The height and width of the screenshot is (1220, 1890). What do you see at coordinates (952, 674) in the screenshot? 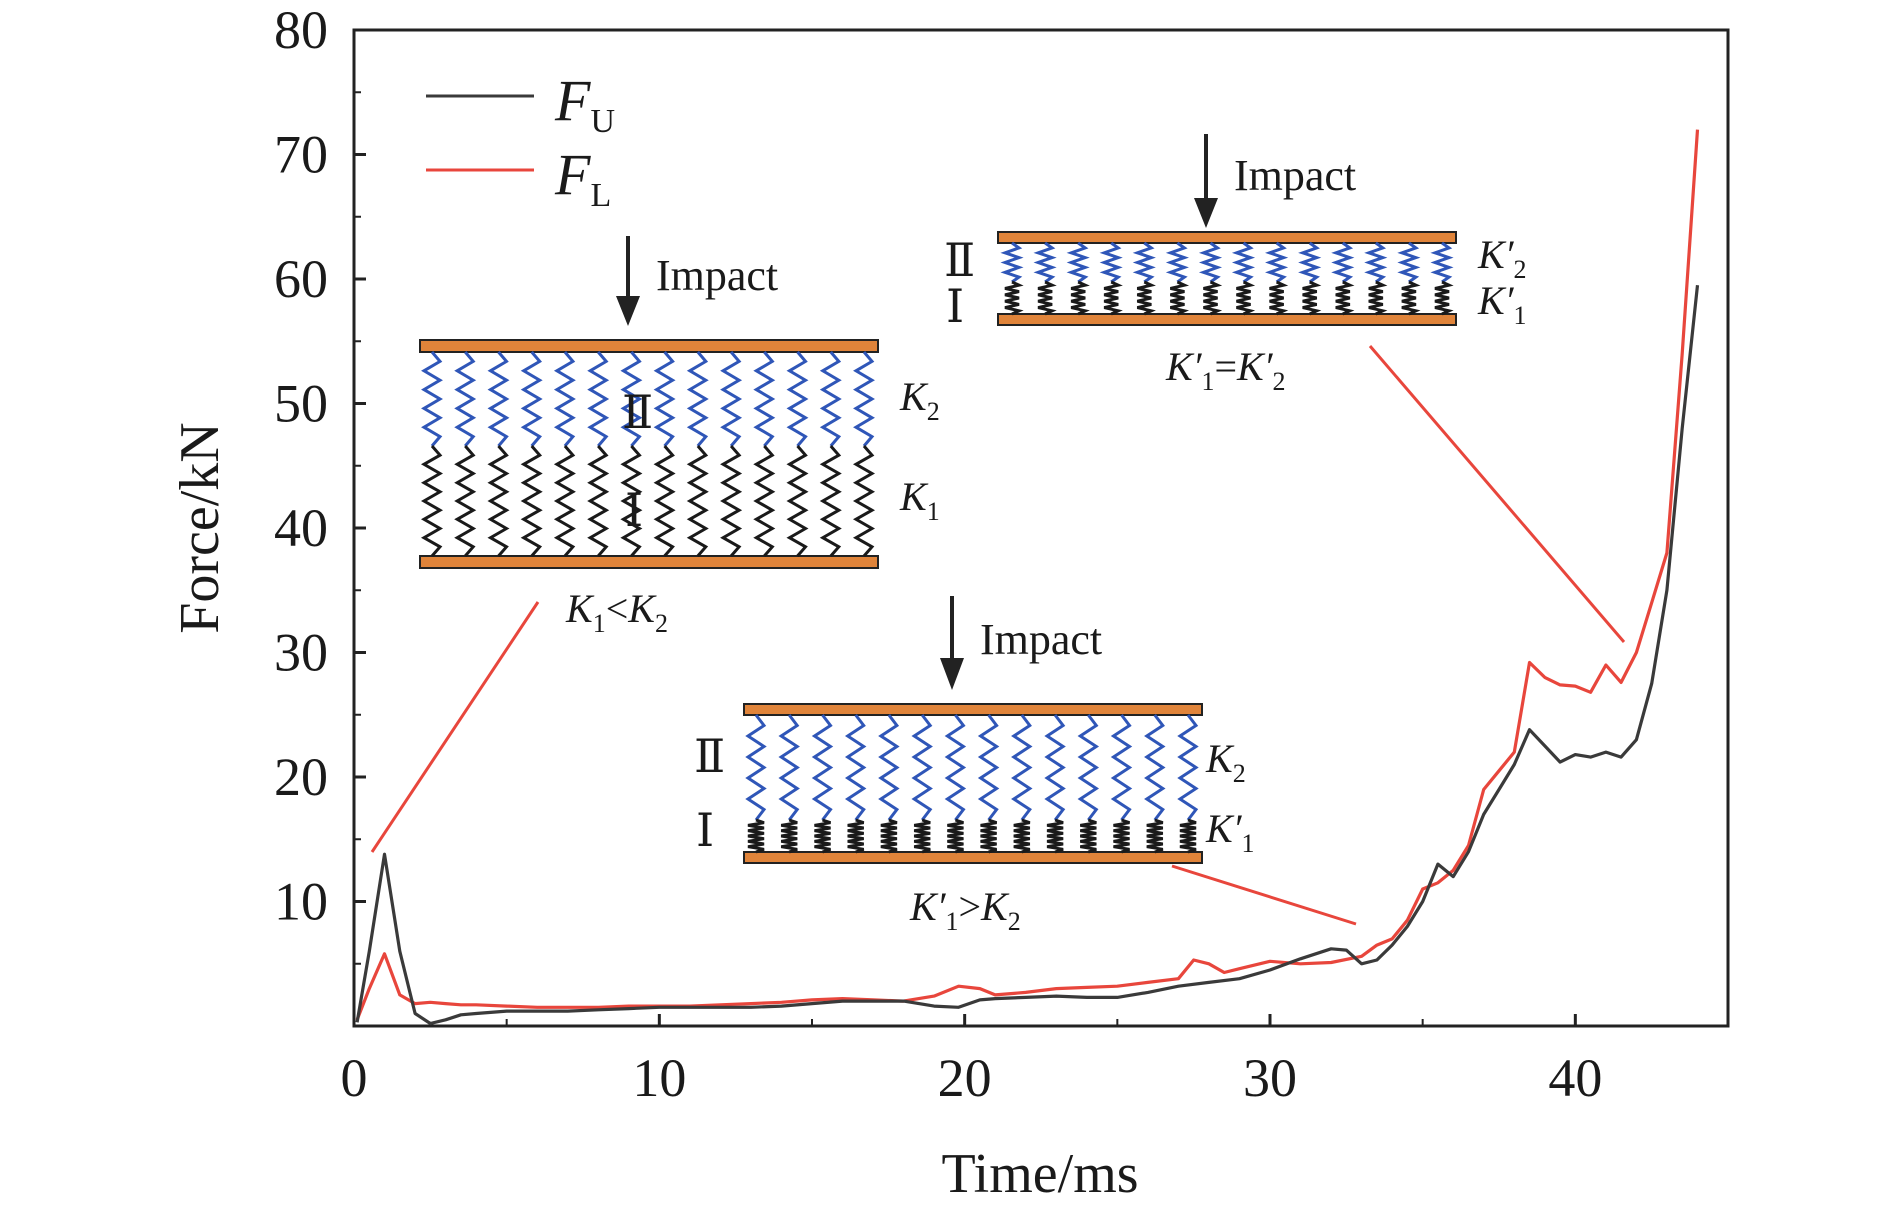
I see `impact-arrow-head-c` at bounding box center [952, 674].